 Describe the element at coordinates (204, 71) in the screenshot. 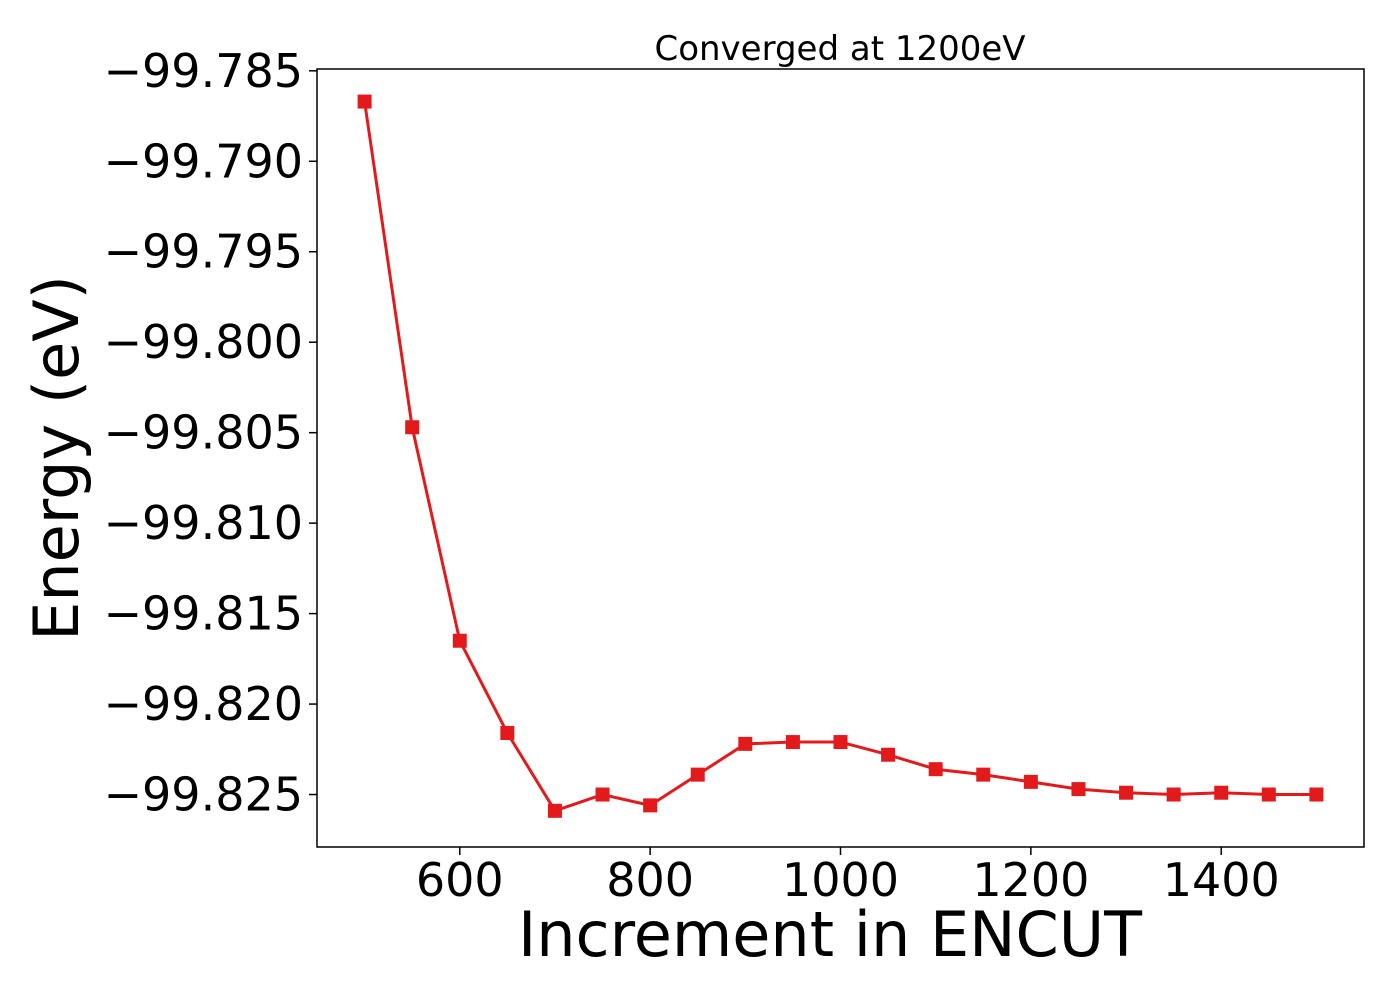

I see `y-tick-label: −99.785` at that location.